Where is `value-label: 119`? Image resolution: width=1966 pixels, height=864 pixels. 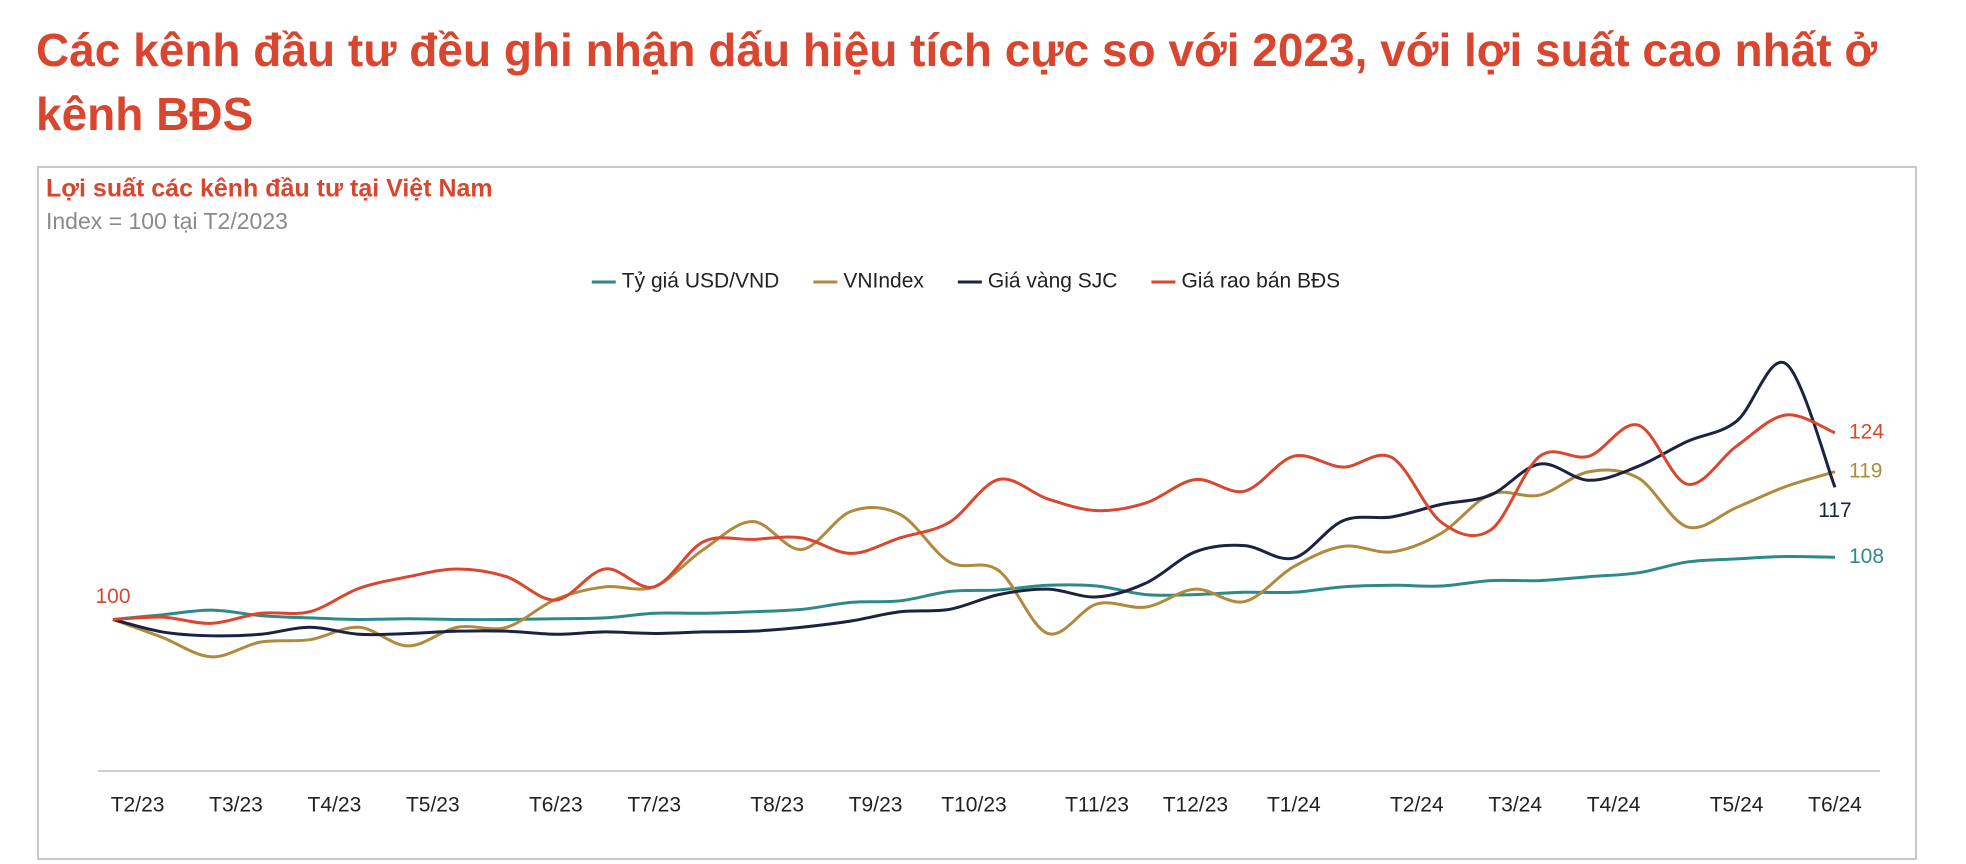 value-label: 119 is located at coordinates (1865, 470).